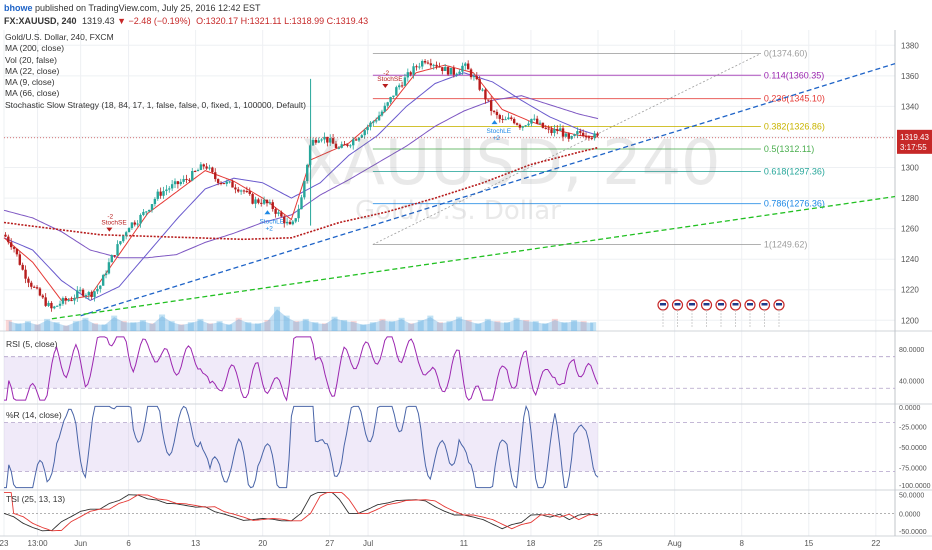 The width and height of the screenshot is (932, 550). I want to click on legend-ma200: MA (200, close), so click(35, 48).